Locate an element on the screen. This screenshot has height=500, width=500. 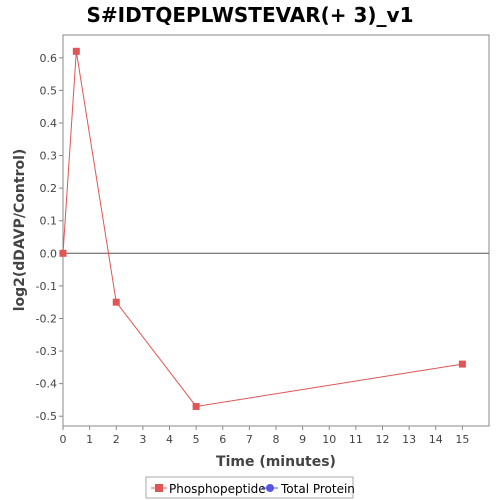
y-tick-label: -0.3 is located at coordinates (46, 351).